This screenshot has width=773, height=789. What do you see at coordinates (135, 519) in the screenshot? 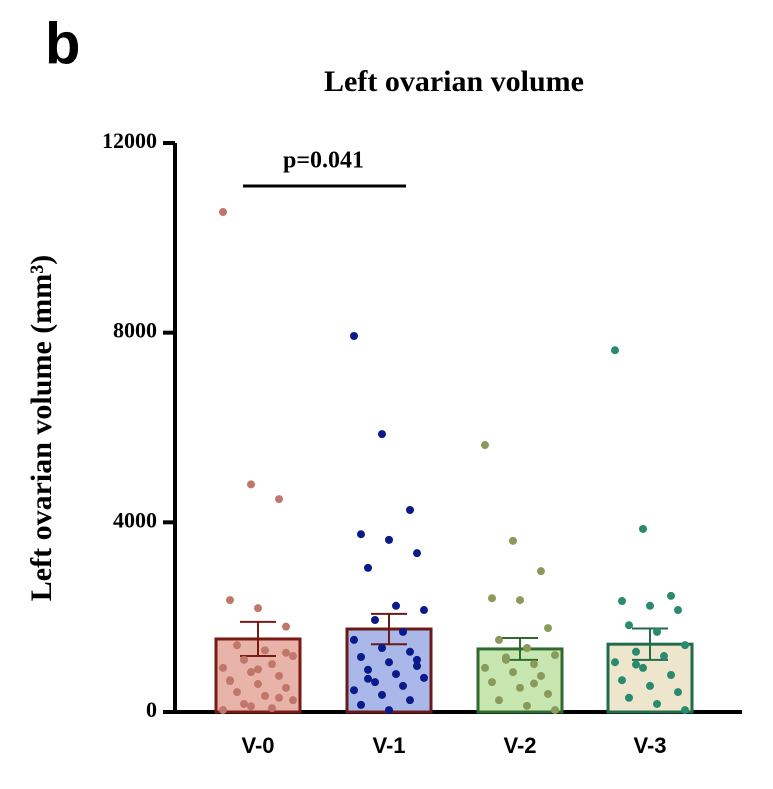
I see `y-tick-label: 4000` at bounding box center [135, 519].